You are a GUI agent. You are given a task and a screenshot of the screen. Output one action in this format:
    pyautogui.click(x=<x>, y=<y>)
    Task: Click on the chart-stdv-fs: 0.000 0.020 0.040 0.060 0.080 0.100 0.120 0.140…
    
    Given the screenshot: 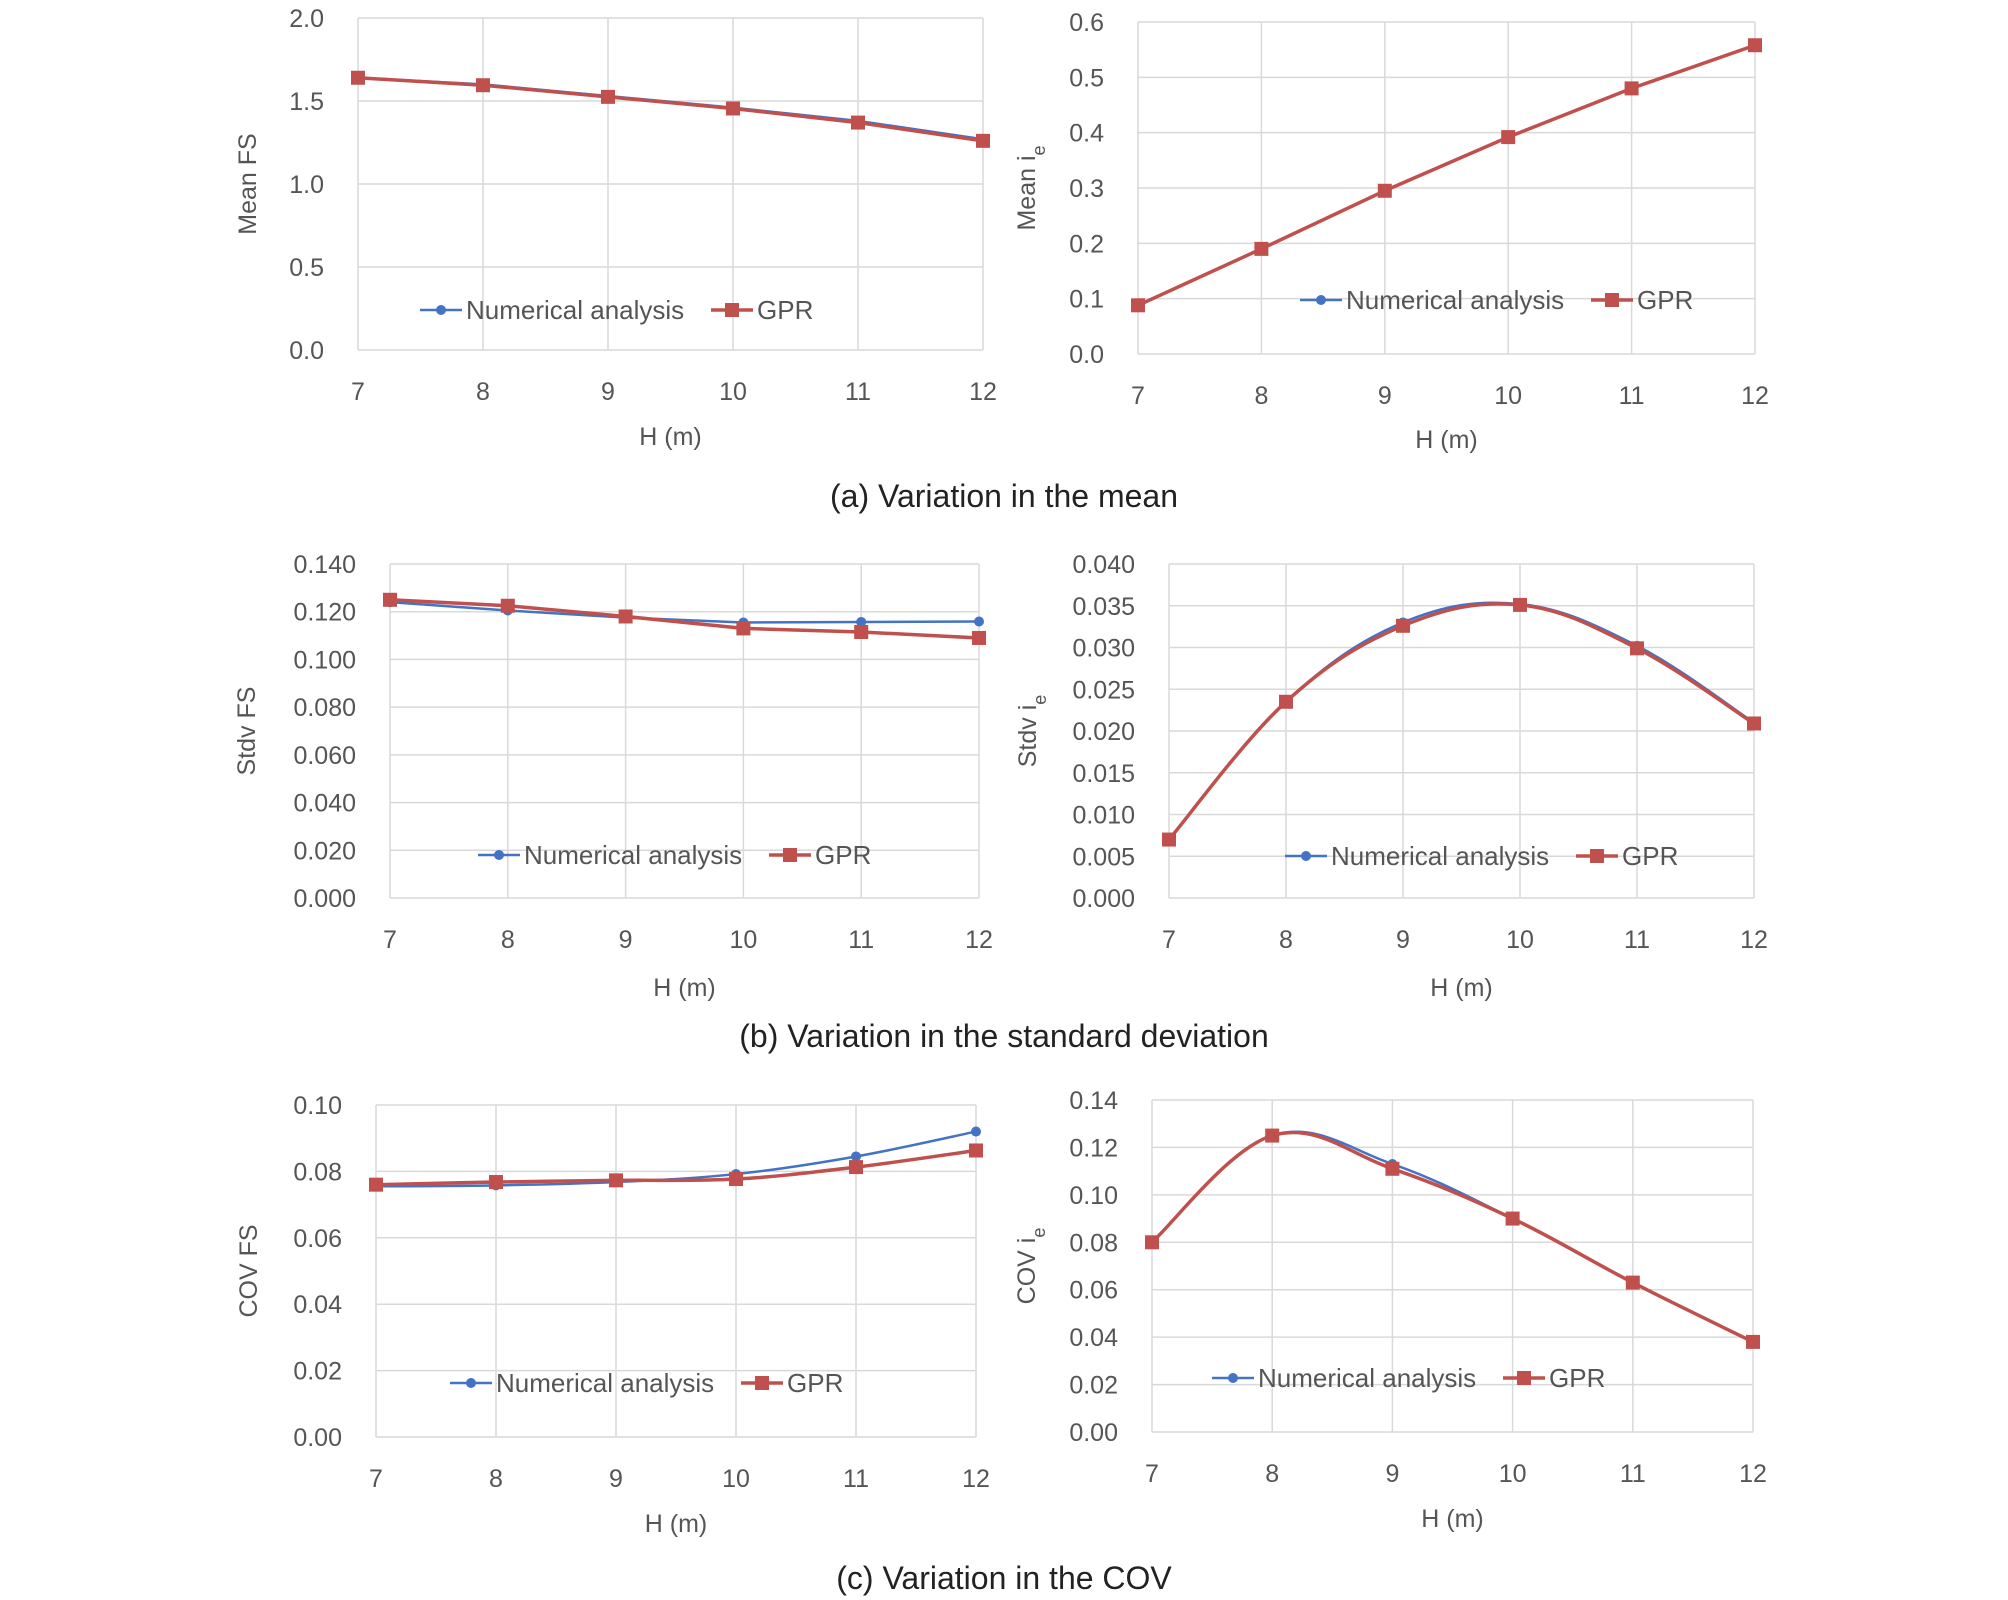 What is the action you would take?
    pyautogui.click(x=613, y=776)
    